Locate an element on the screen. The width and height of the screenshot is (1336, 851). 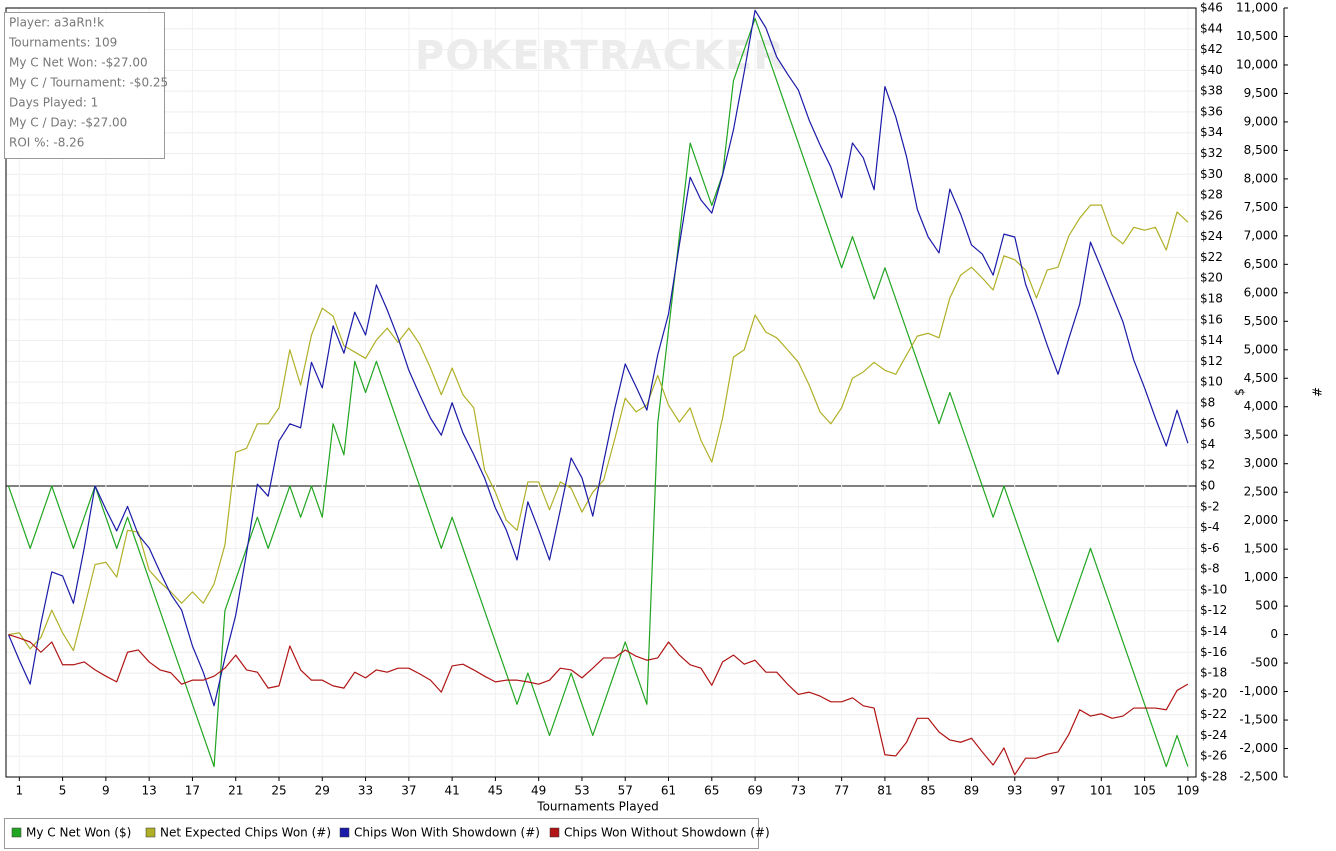
y-tick-label: $-20 is located at coordinates (1213, 693).